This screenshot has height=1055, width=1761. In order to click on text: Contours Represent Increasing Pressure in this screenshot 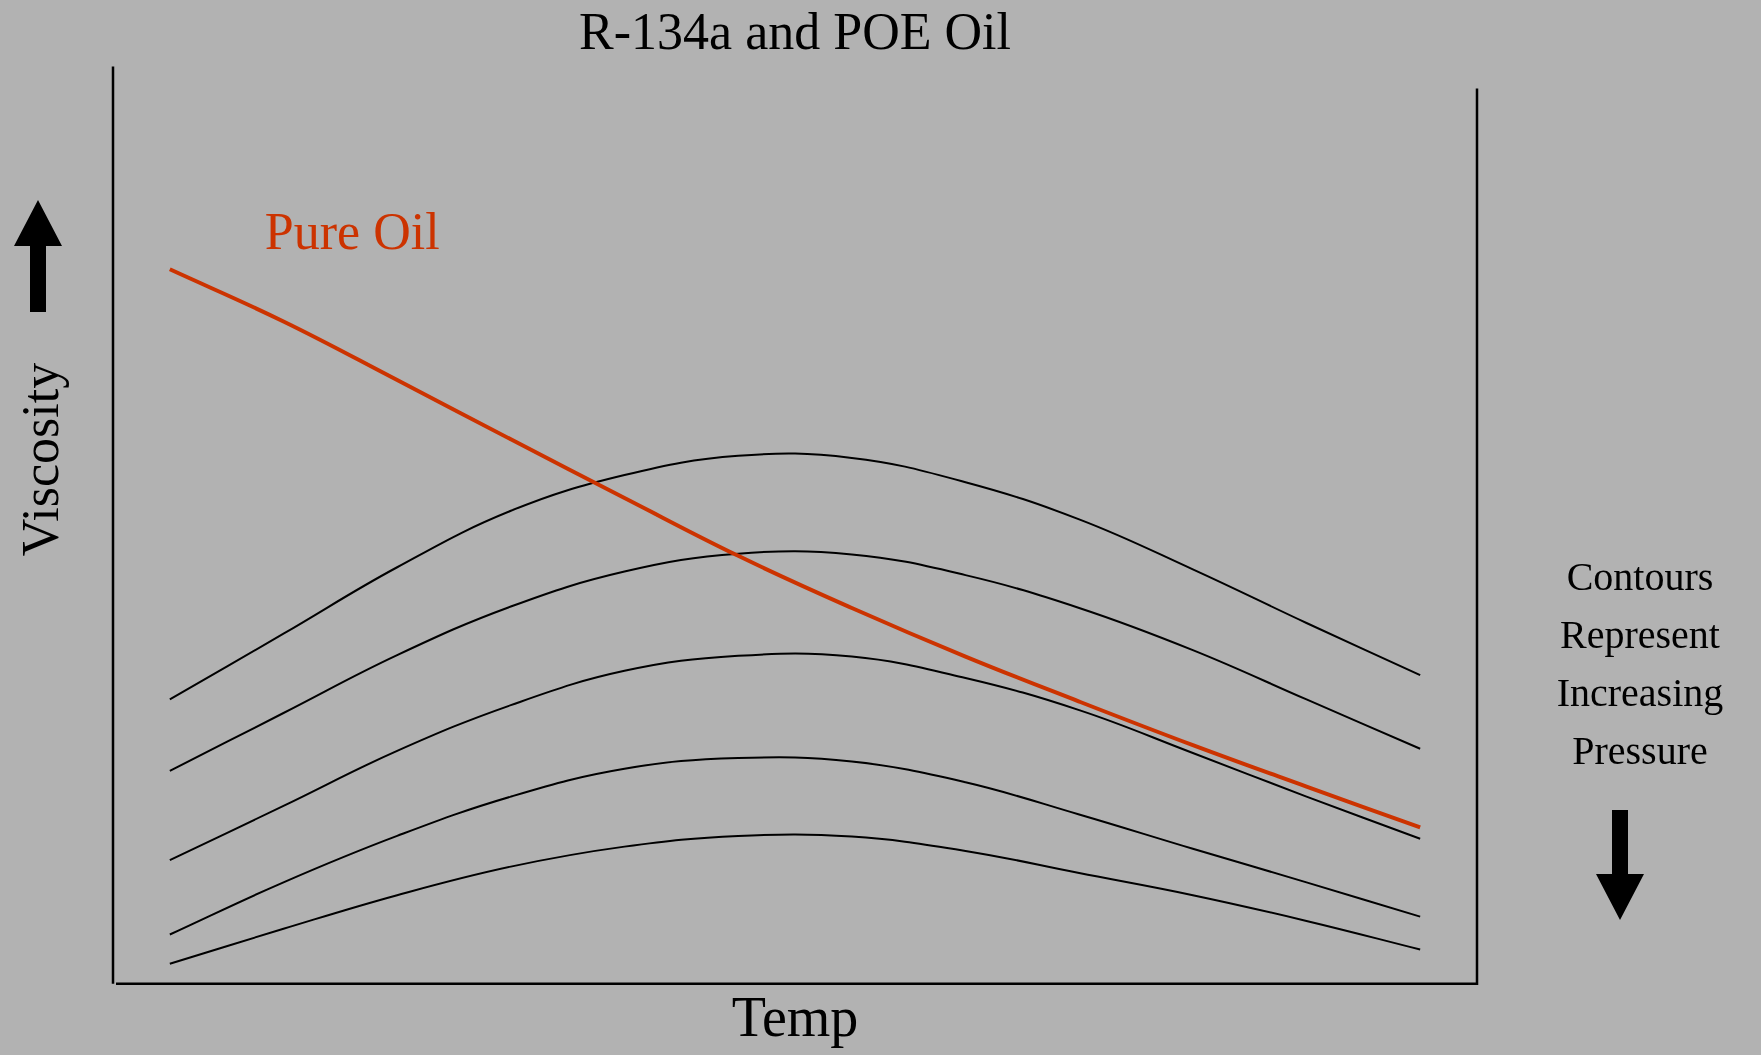, I will do `click(1640, 664)`.